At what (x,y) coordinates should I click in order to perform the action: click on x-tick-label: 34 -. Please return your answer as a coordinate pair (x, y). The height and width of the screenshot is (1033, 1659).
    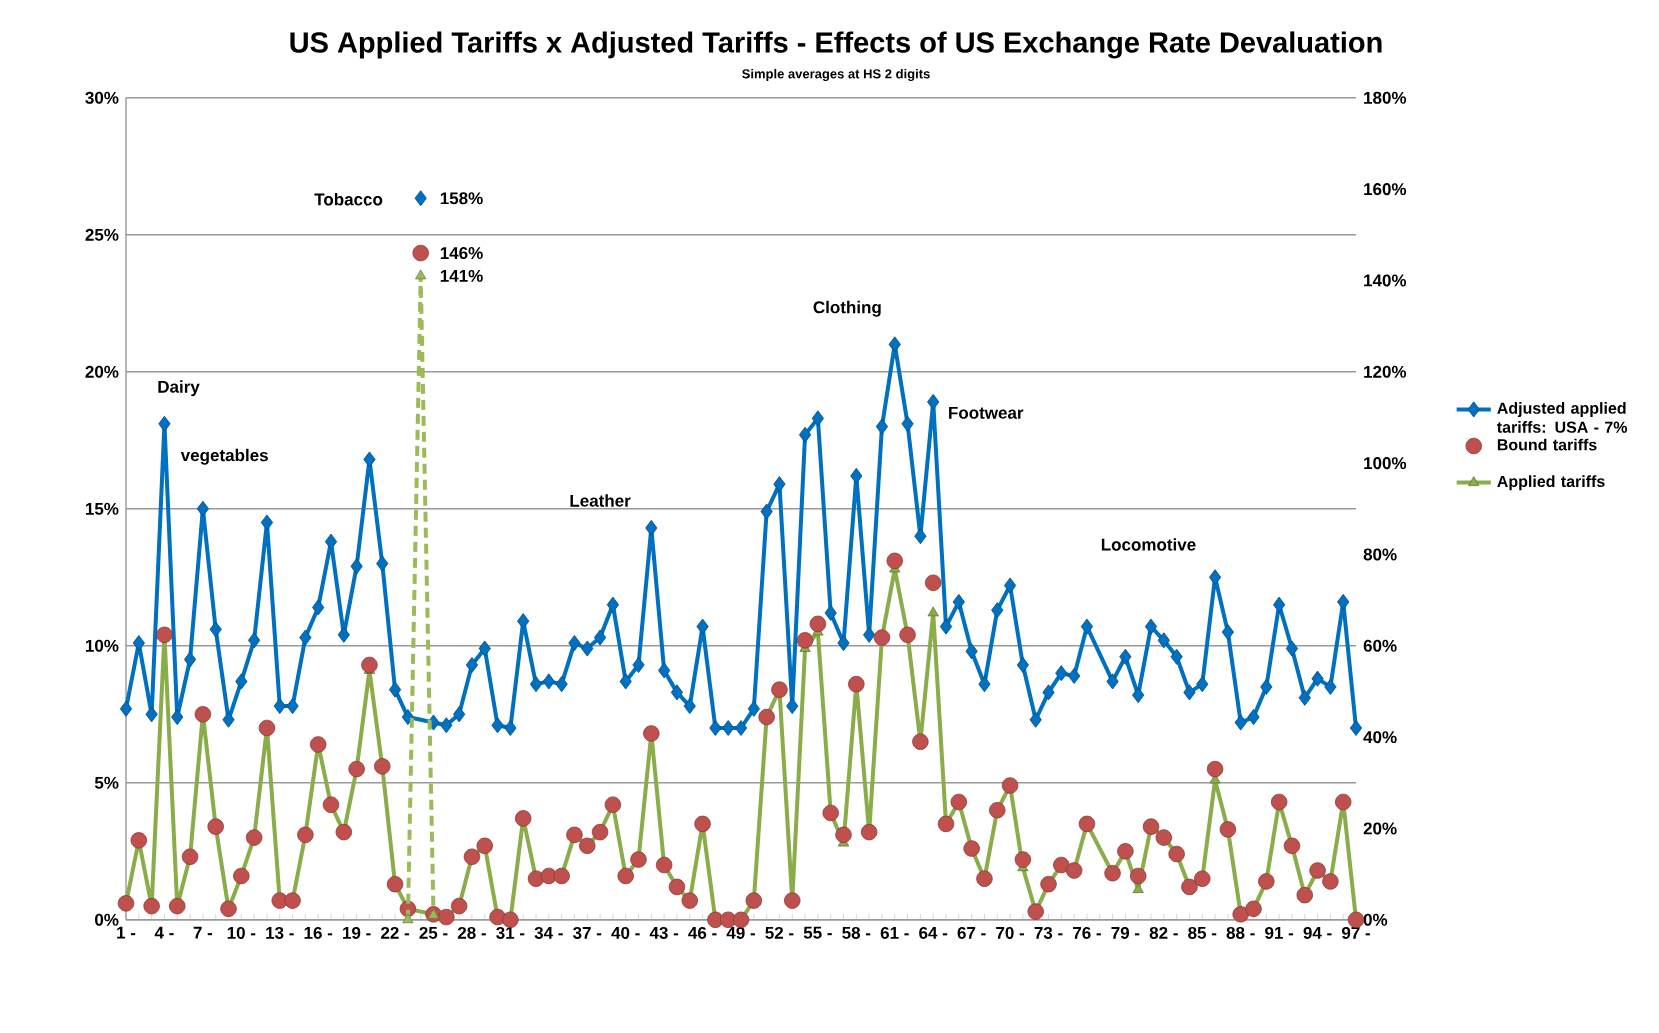
    Looking at the image, I should click on (548, 932).